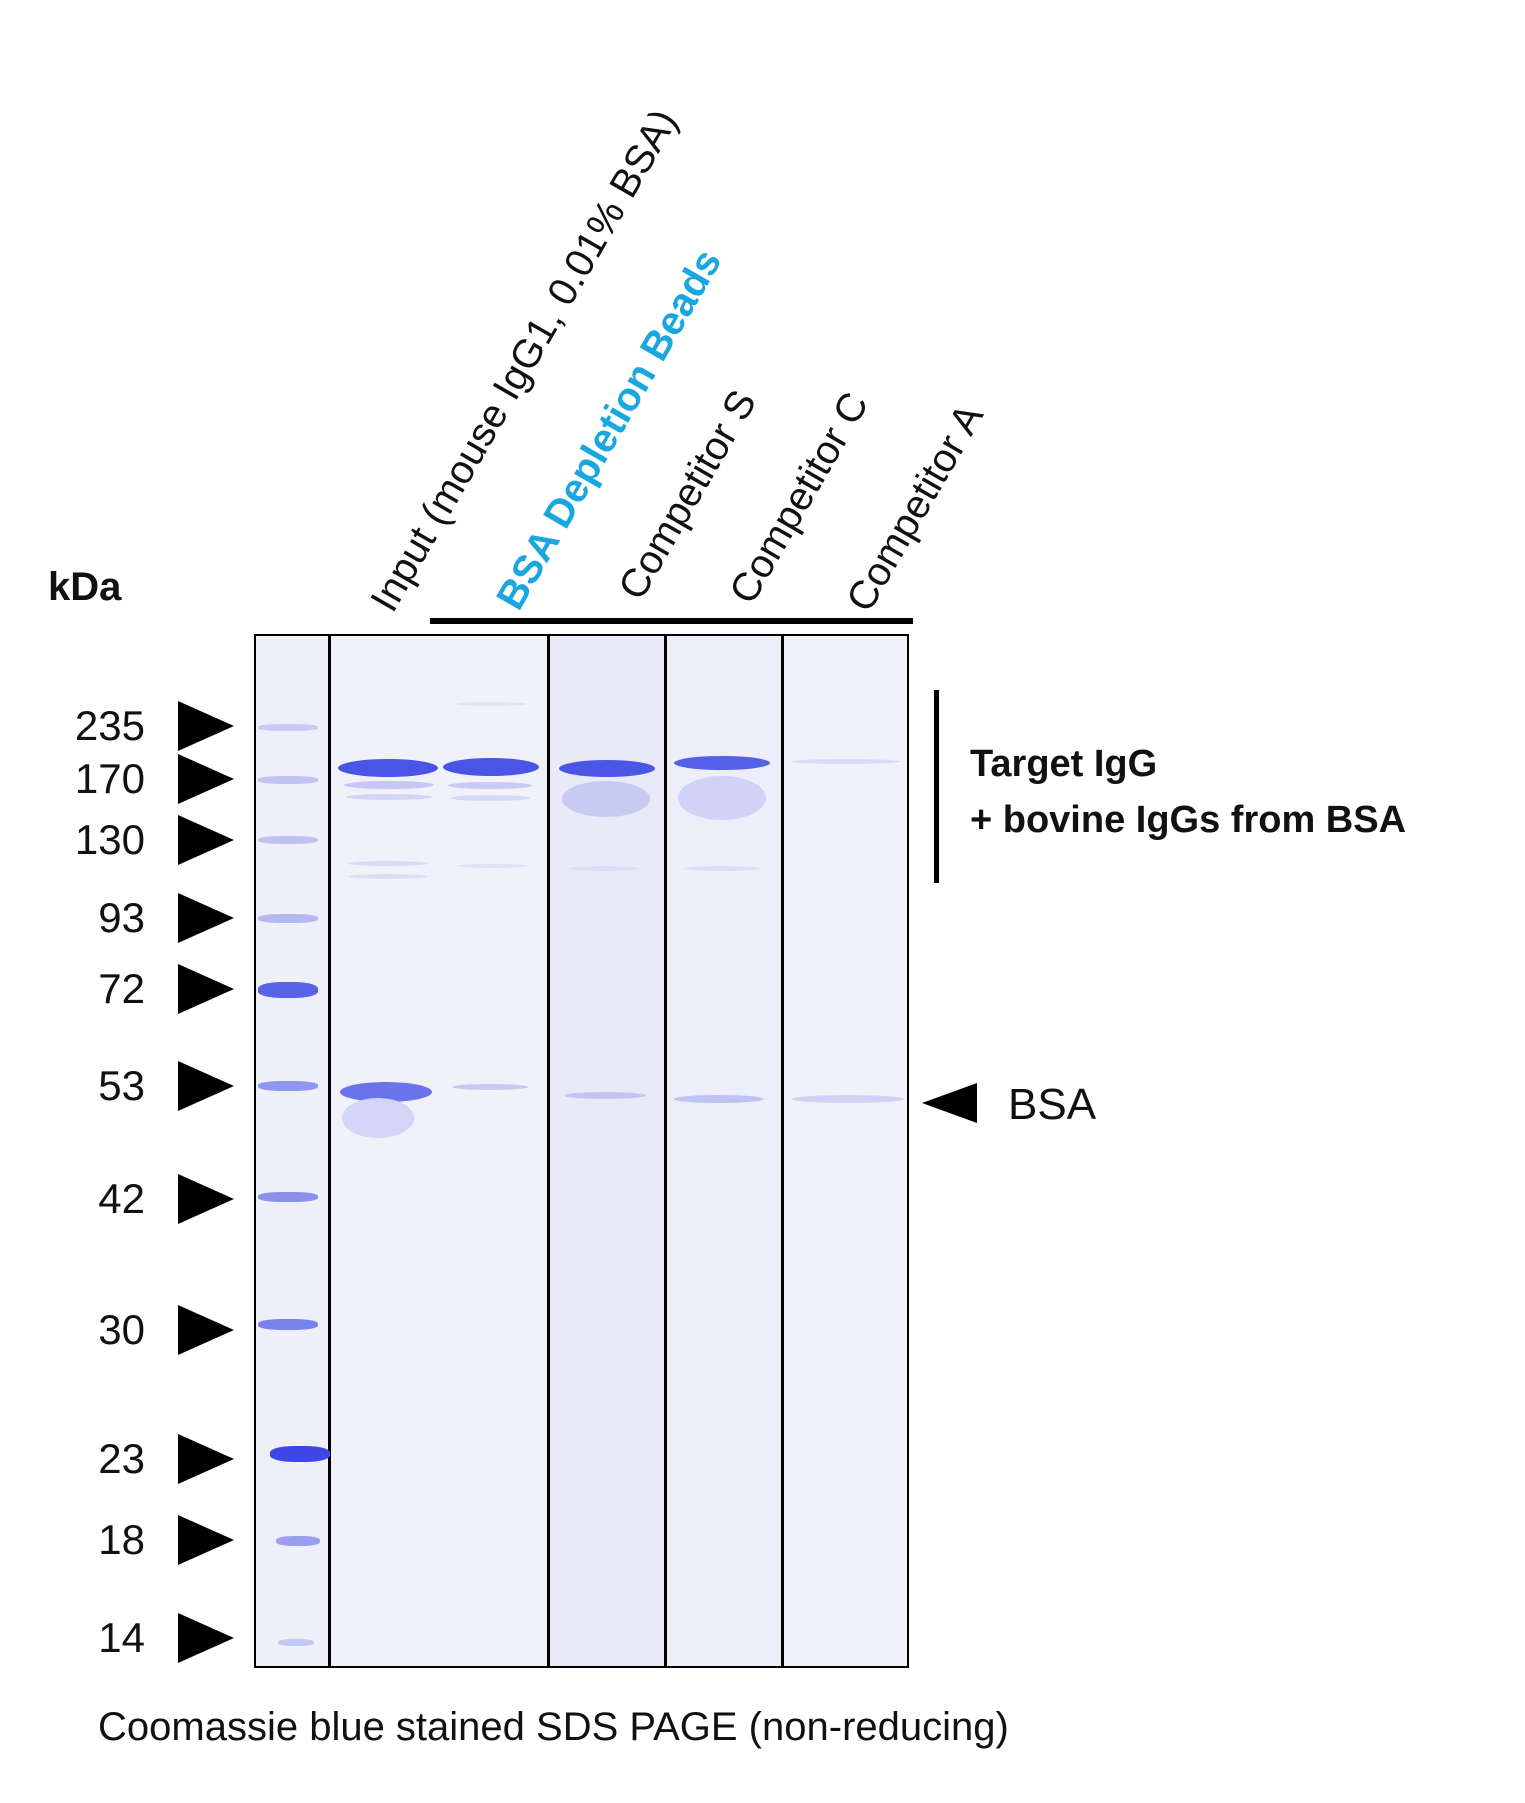 This screenshot has height=1803, width=1525. Describe the element at coordinates (121, 1198) in the screenshot. I see `mw-label-42: 42` at that location.